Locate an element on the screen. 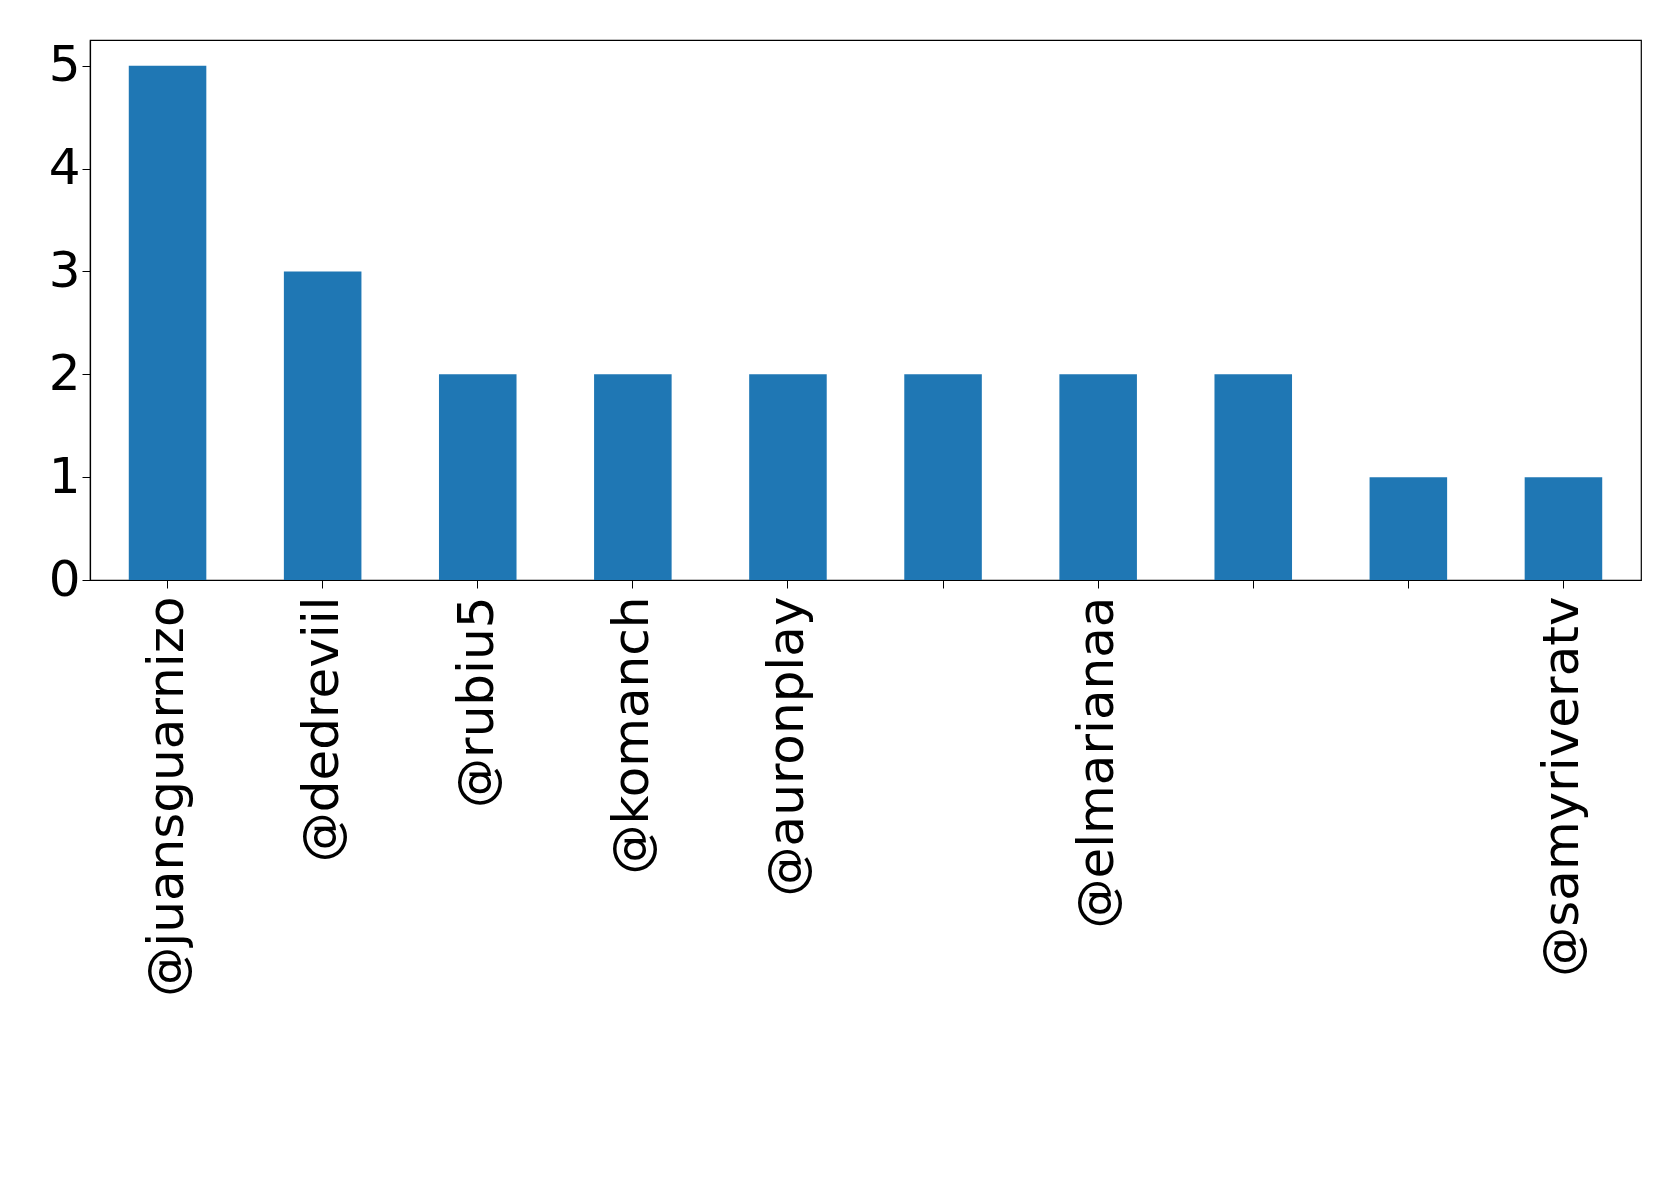 This screenshot has height=1180, width=1679. x-tick-label: @komanch is located at coordinates (630, 735).